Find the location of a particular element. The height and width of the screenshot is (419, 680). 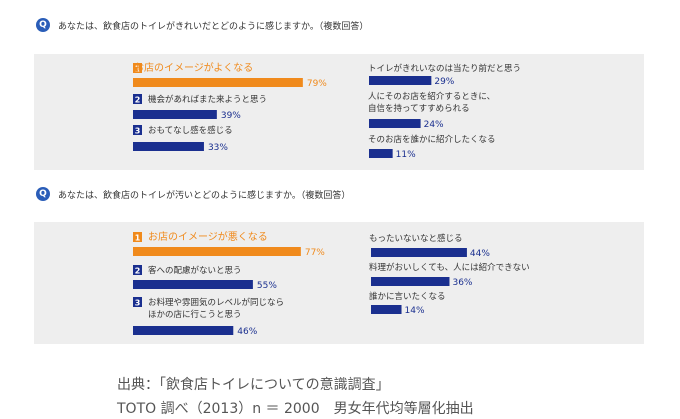

question-1: Q あなたは、飲食店のトイレがきれいだとどのように感じますか。（複数回答） is located at coordinates (202, 25).